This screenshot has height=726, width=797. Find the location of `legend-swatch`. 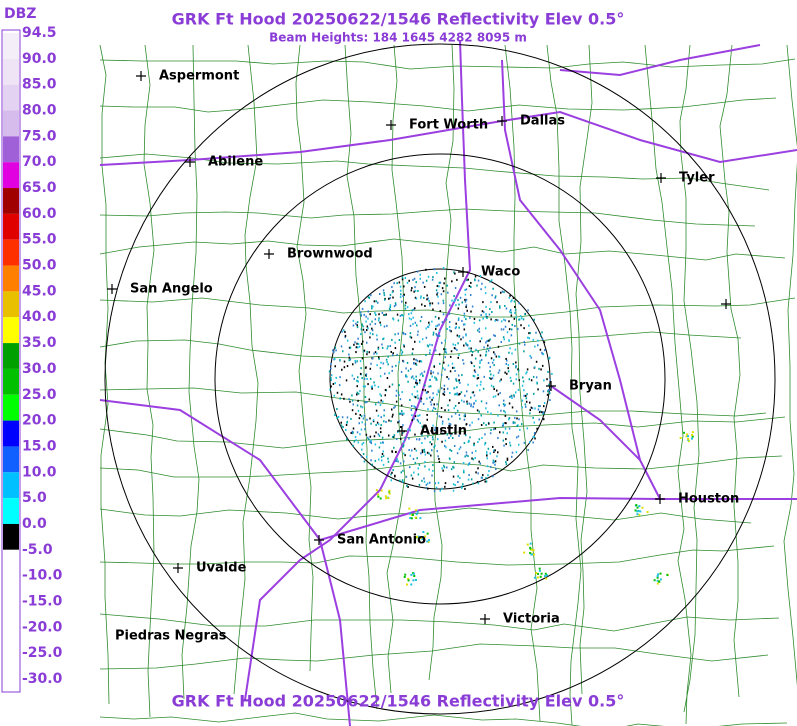

legend-swatch is located at coordinates (11, 46).